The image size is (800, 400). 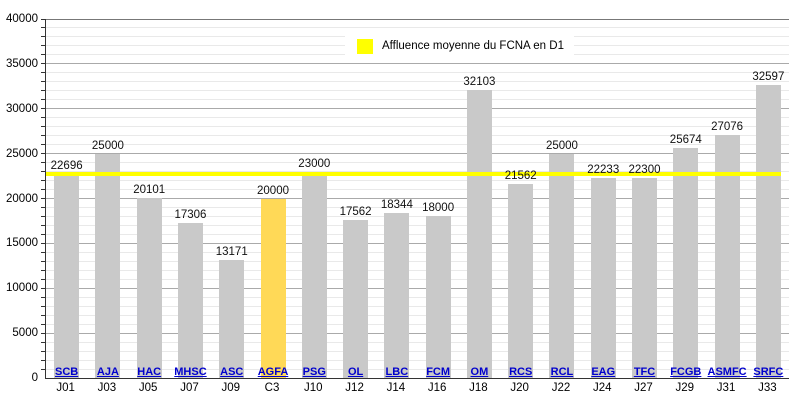 I want to click on bar-value-label: 18000, so click(x=438, y=208).